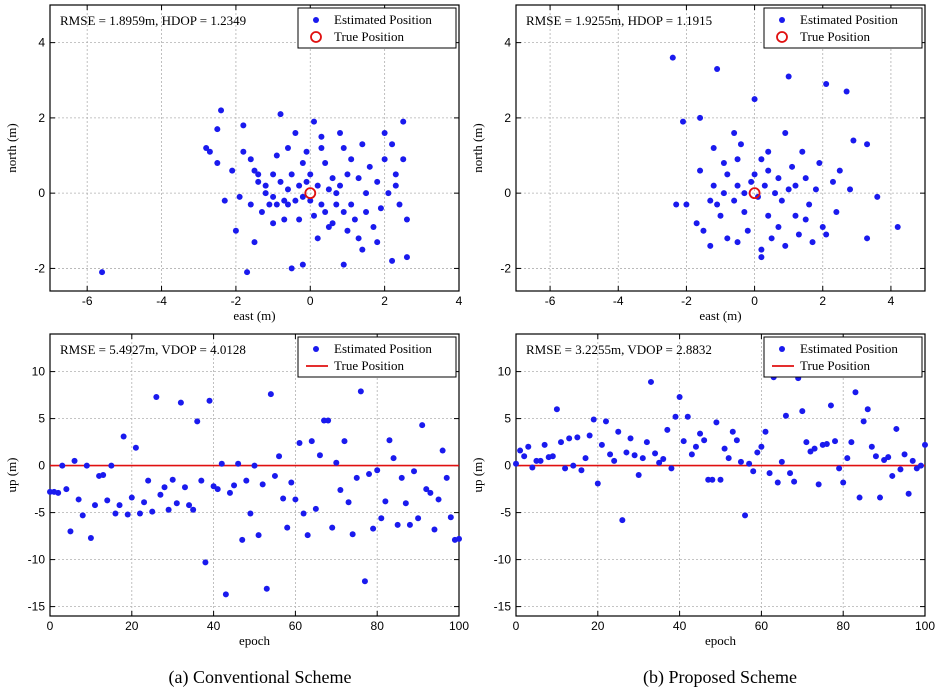 Image resolution: width=939 pixels, height=694 pixels. I want to click on x-tick-label: 80, so click(844, 626).